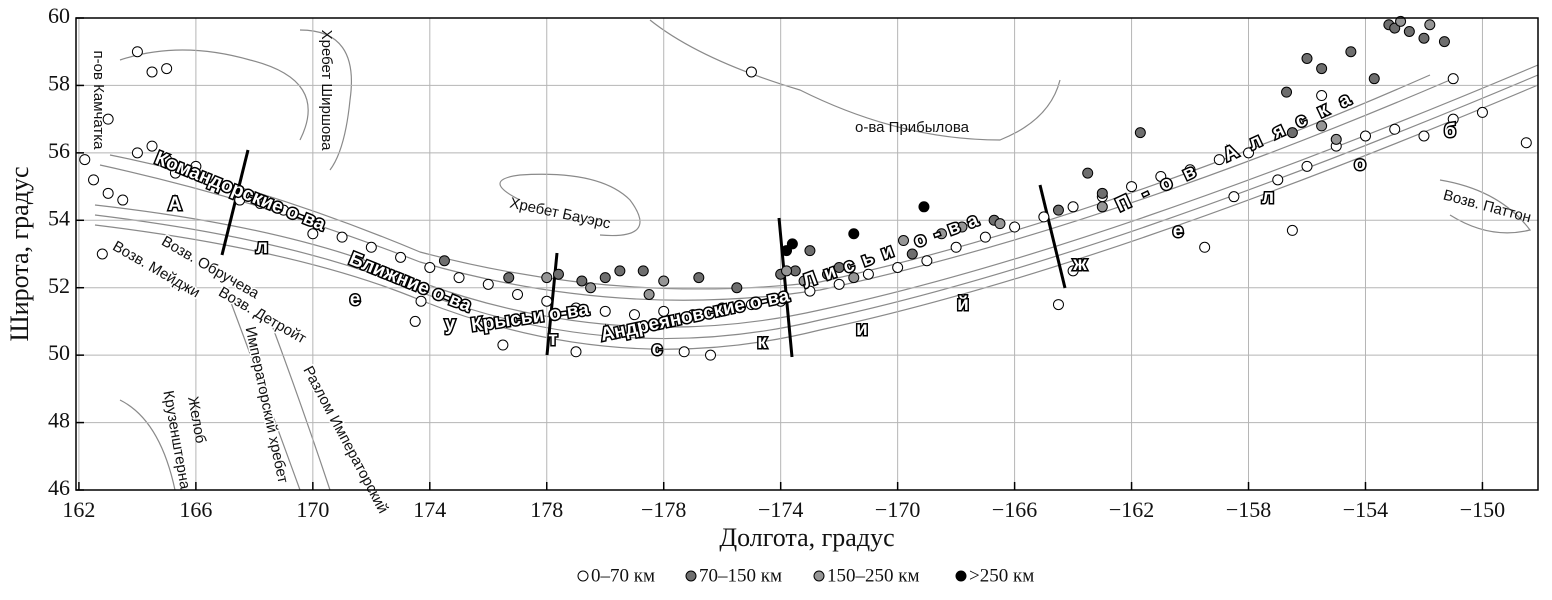  Describe the element at coordinates (530, 317) in the screenshot. I see `place-label: Крысьи о-ва` at that location.